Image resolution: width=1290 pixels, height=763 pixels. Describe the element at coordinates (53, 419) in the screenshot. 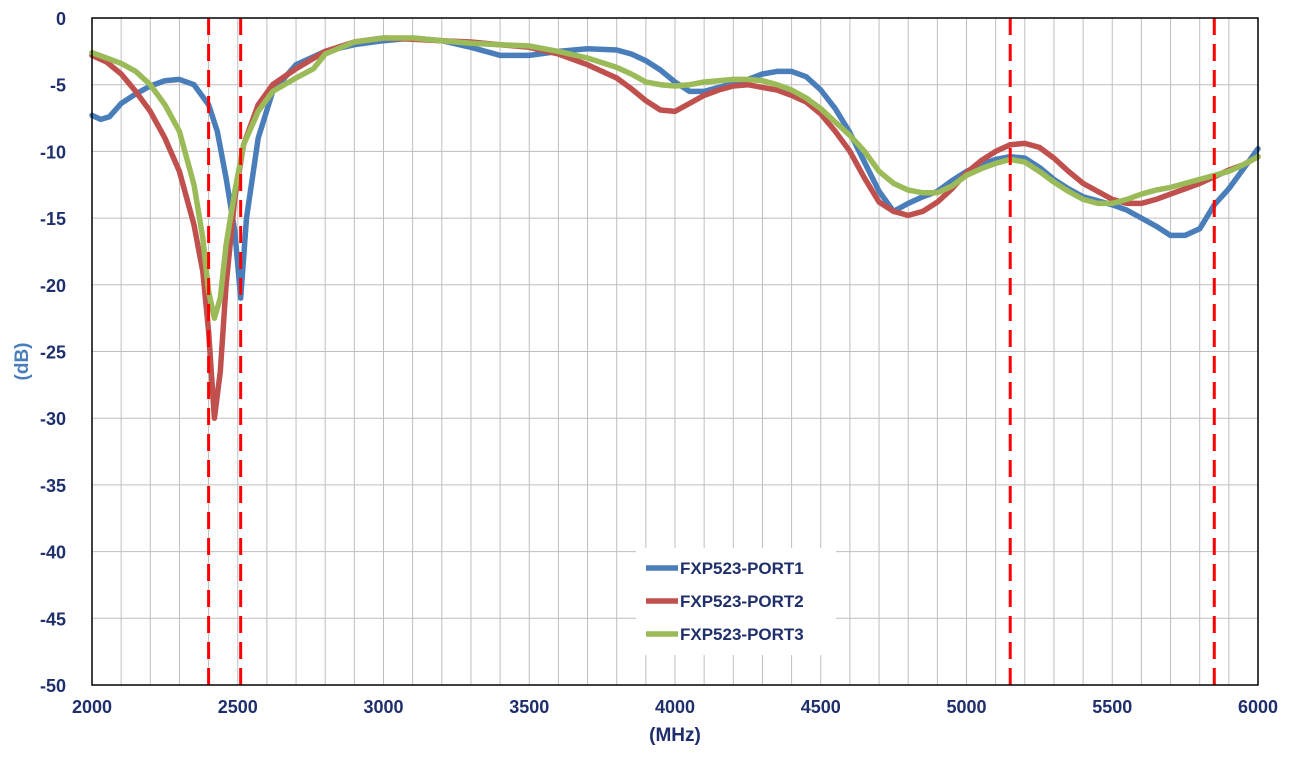

I see `y-tick-label: -30` at that location.